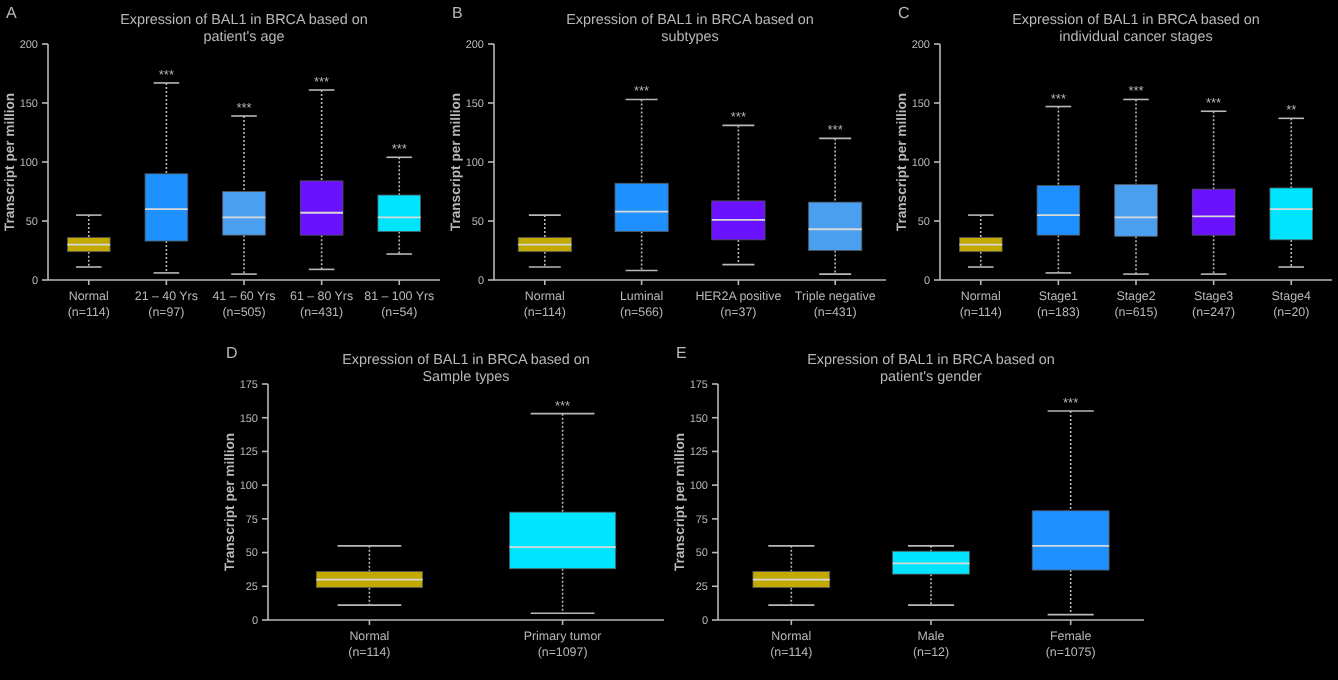 The height and width of the screenshot is (680, 1338). I want to click on text: A, so click(12, 13).